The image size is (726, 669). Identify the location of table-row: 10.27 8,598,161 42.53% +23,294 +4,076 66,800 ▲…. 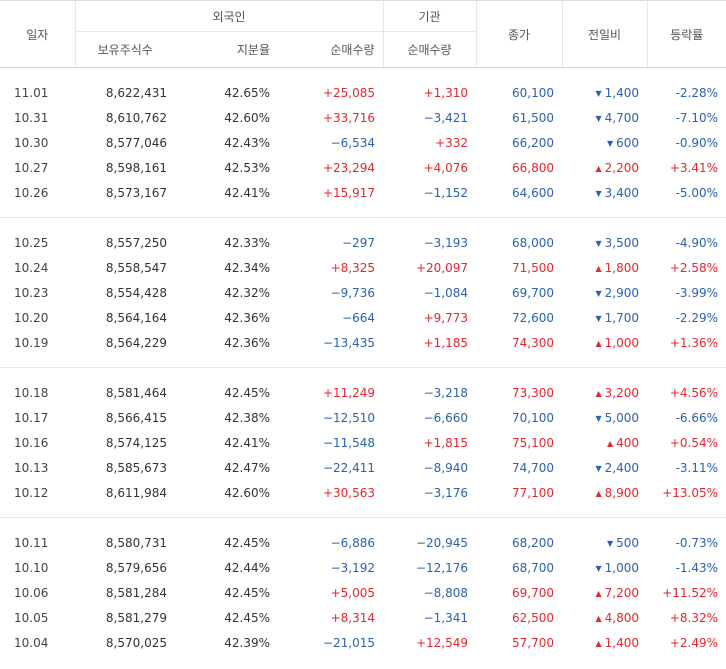
(363, 167).